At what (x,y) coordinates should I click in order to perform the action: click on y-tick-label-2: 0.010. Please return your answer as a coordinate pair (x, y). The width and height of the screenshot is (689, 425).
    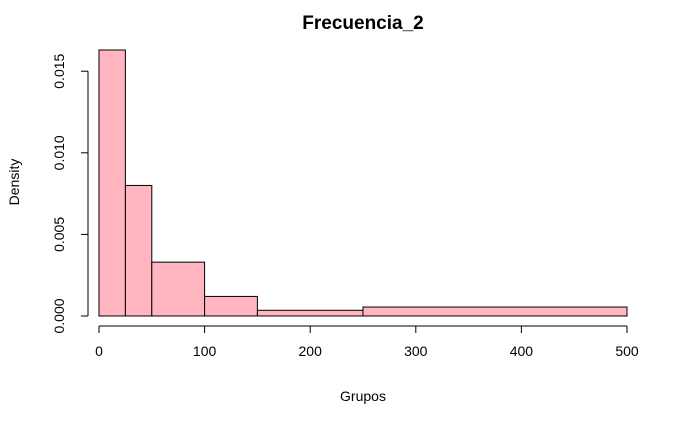
    Looking at the image, I should click on (59, 152).